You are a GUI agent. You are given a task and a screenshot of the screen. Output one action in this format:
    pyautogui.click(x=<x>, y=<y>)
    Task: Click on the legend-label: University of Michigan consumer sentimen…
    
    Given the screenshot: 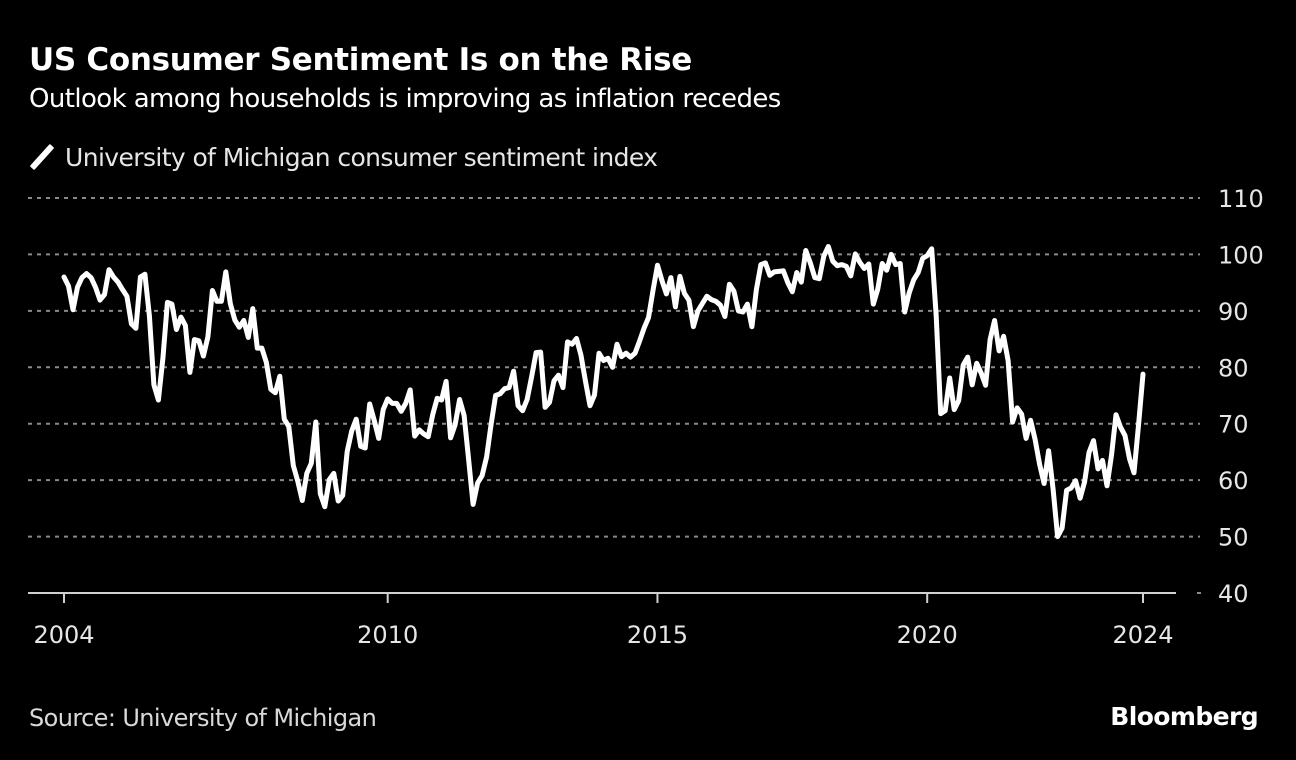 What is the action you would take?
    pyautogui.click(x=361, y=157)
    